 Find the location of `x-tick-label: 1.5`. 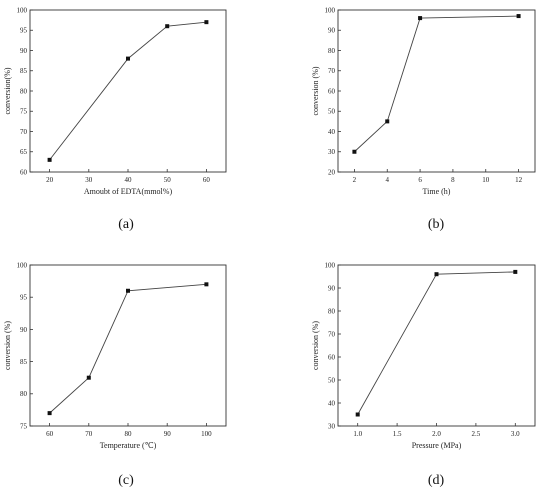

x-tick-label: 1.5 is located at coordinates (397, 434).